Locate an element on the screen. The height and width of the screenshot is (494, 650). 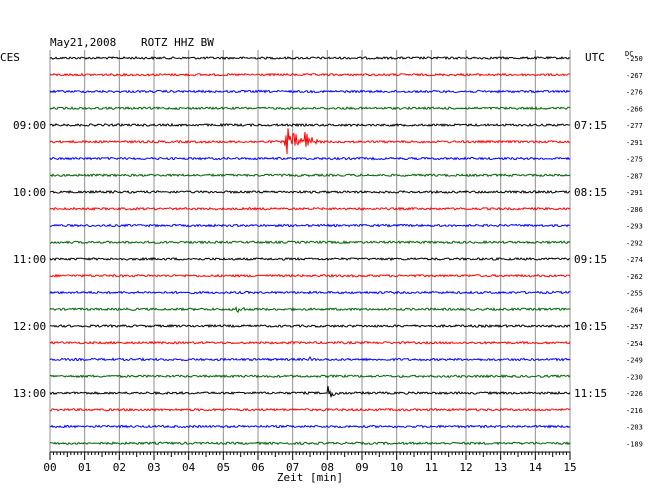
left-hour-label: 13:00 is located at coordinates (29, 393).